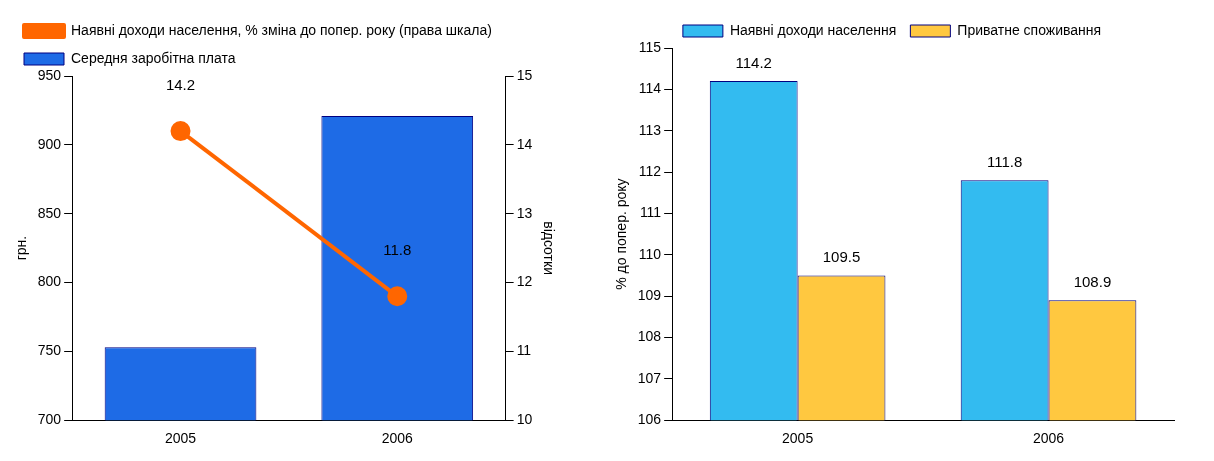  Describe the element at coordinates (621, 234) in the screenshot. I see `y-axis-title: % до попер. року` at that location.